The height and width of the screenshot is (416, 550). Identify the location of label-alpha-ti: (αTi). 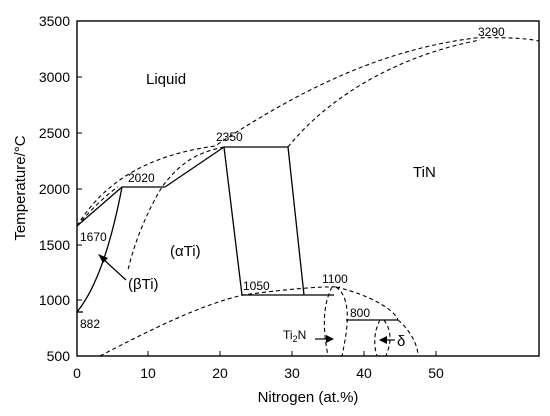
(185, 251).